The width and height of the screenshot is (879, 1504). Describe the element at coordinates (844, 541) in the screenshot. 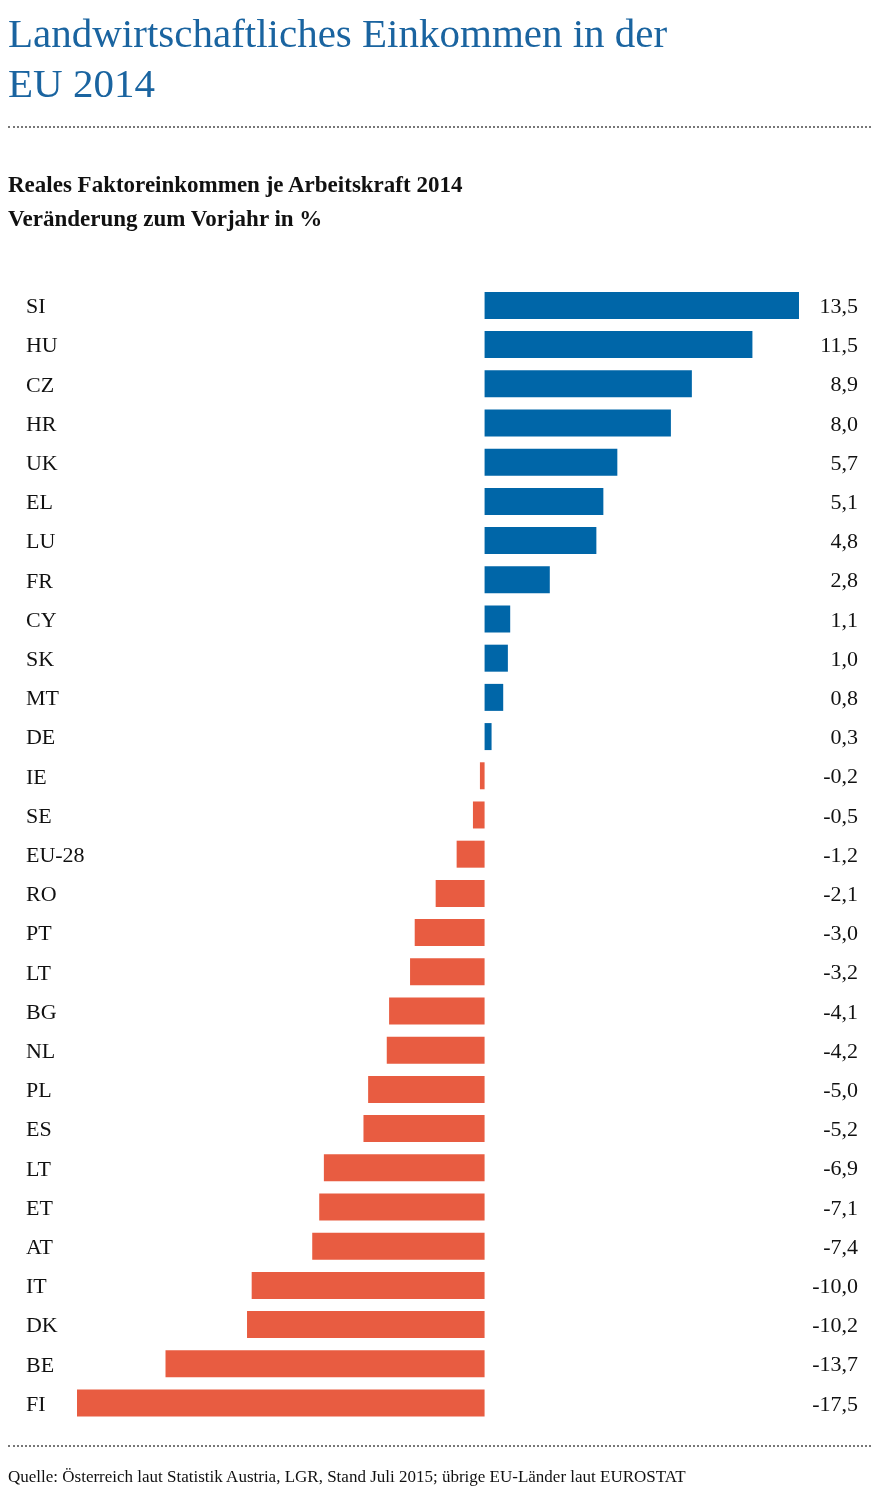

I see `data-label: 4,8` at that location.